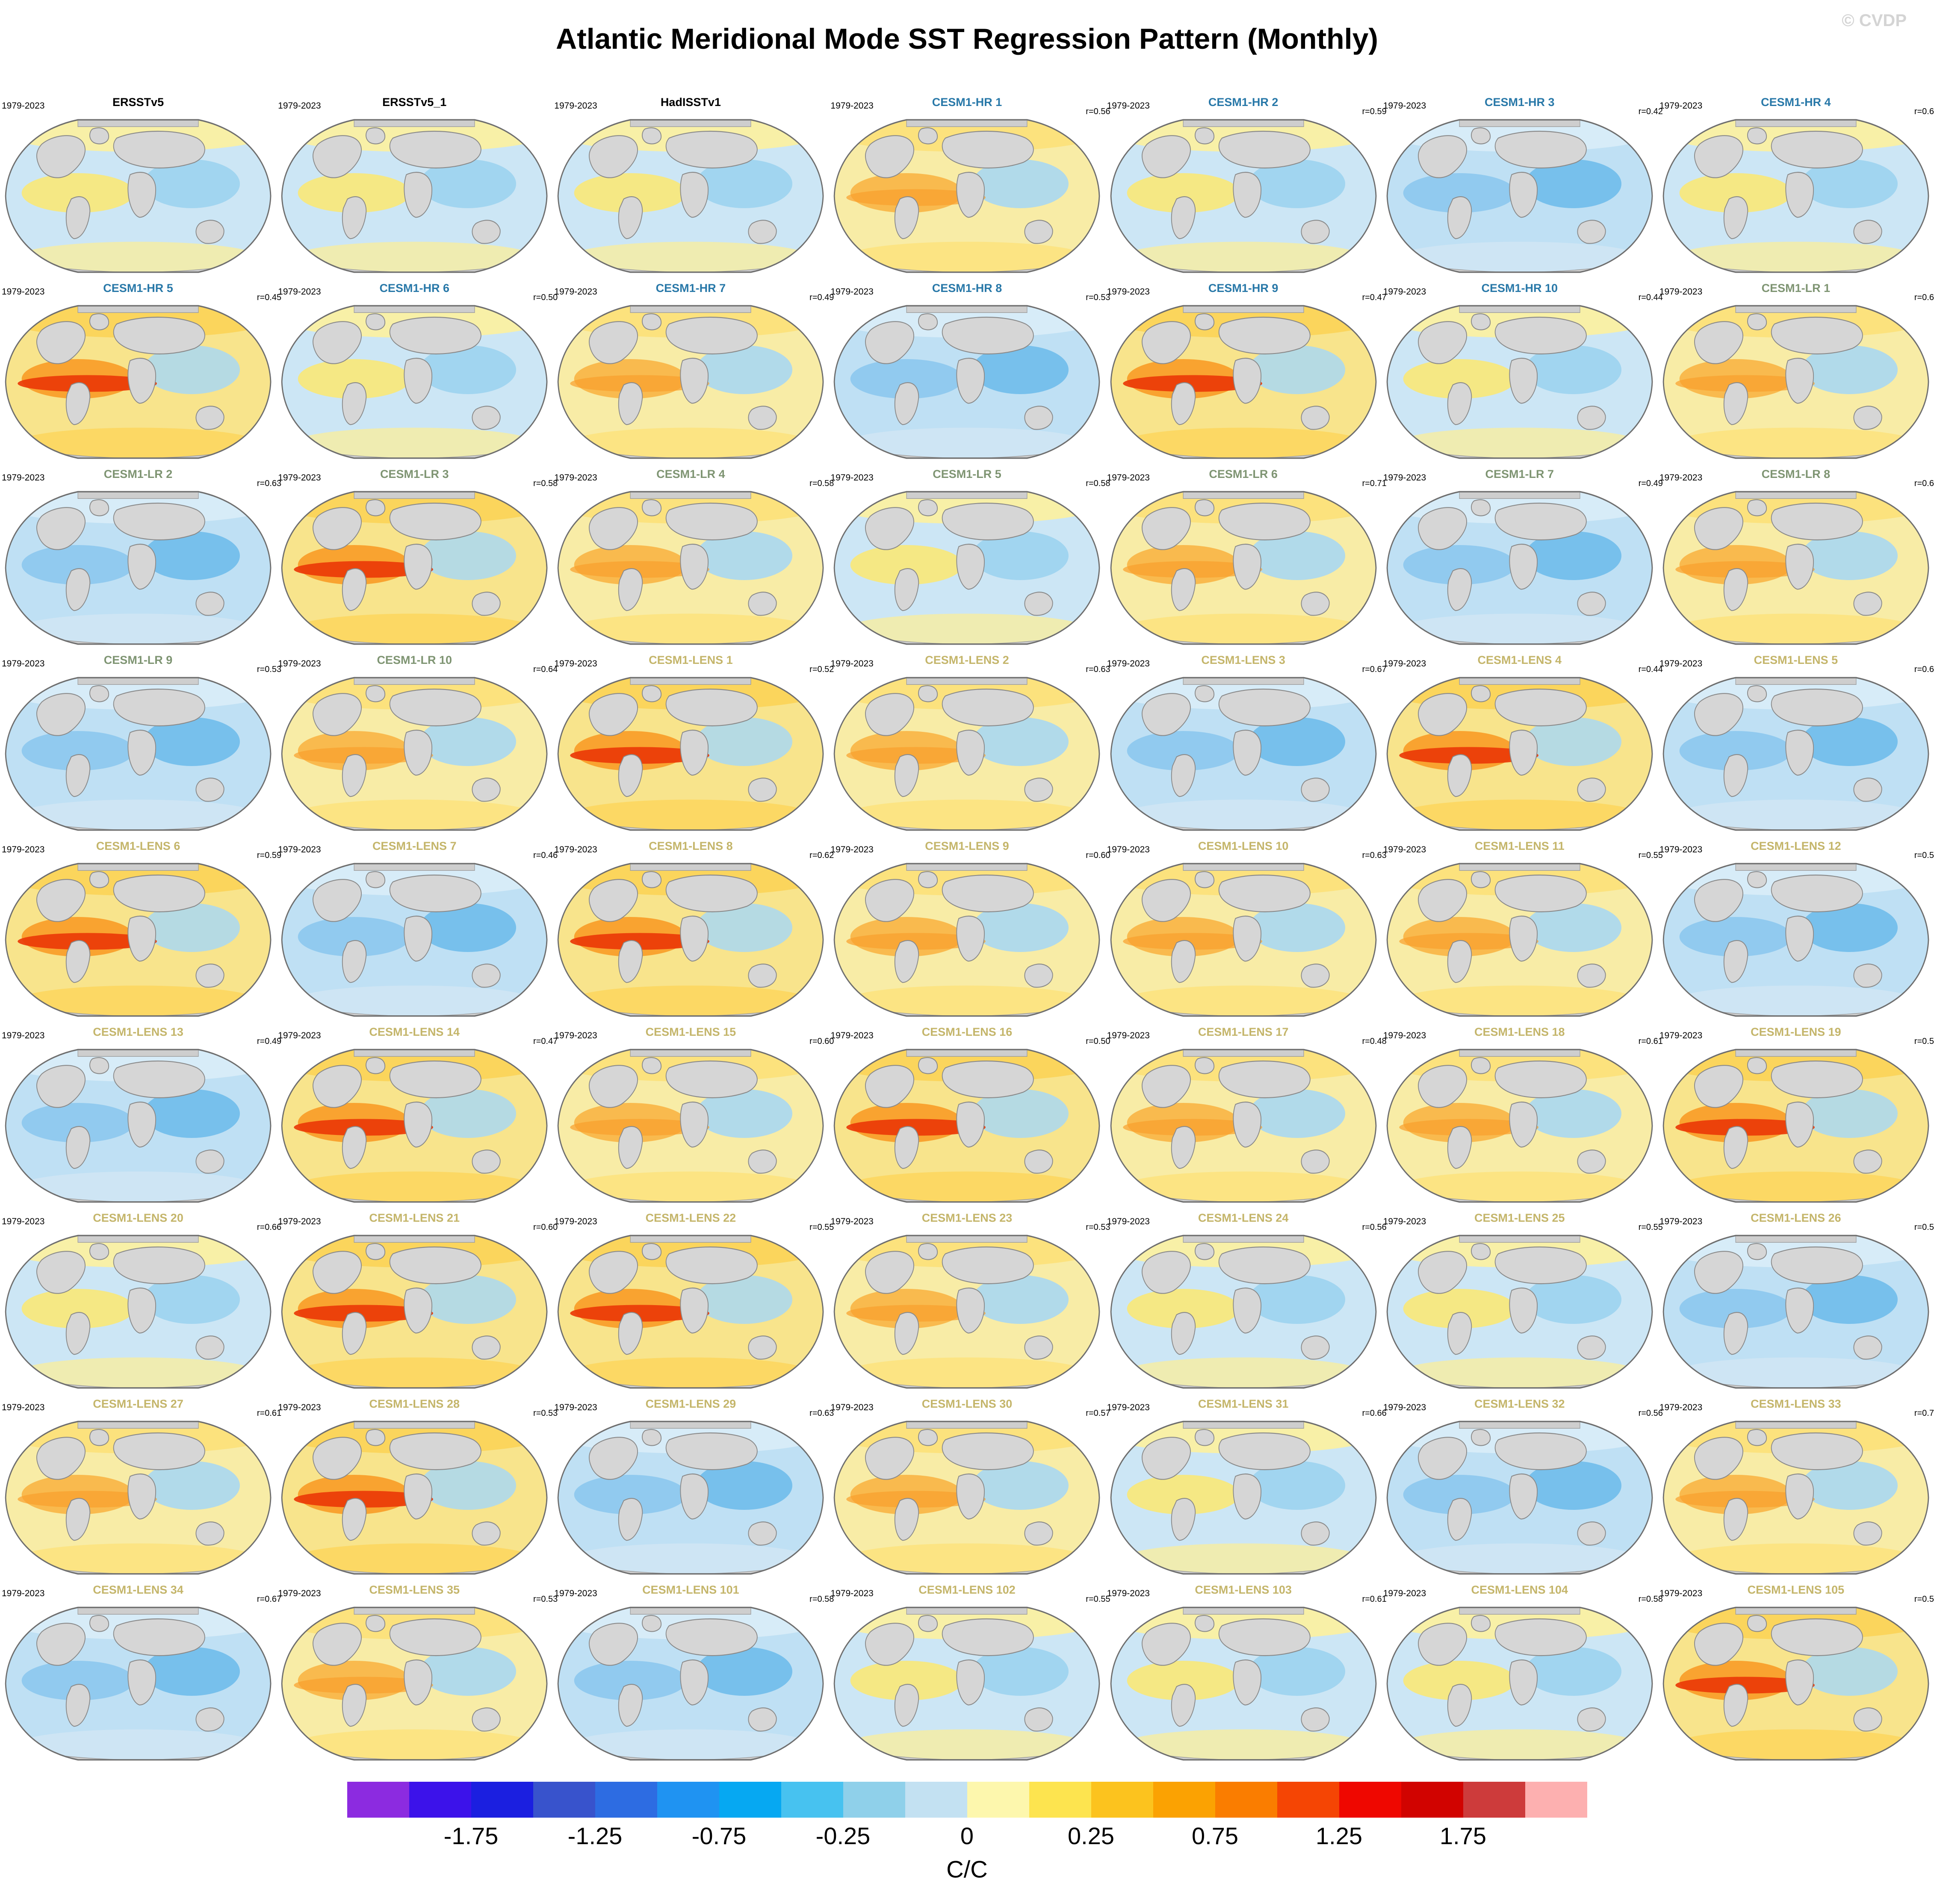 This screenshot has height=1904, width=1934. Describe the element at coordinates (1796, 746) in the screenshot. I see `map-panel: CESM1-LENS 5 1979-2023 r=0.6` at that location.